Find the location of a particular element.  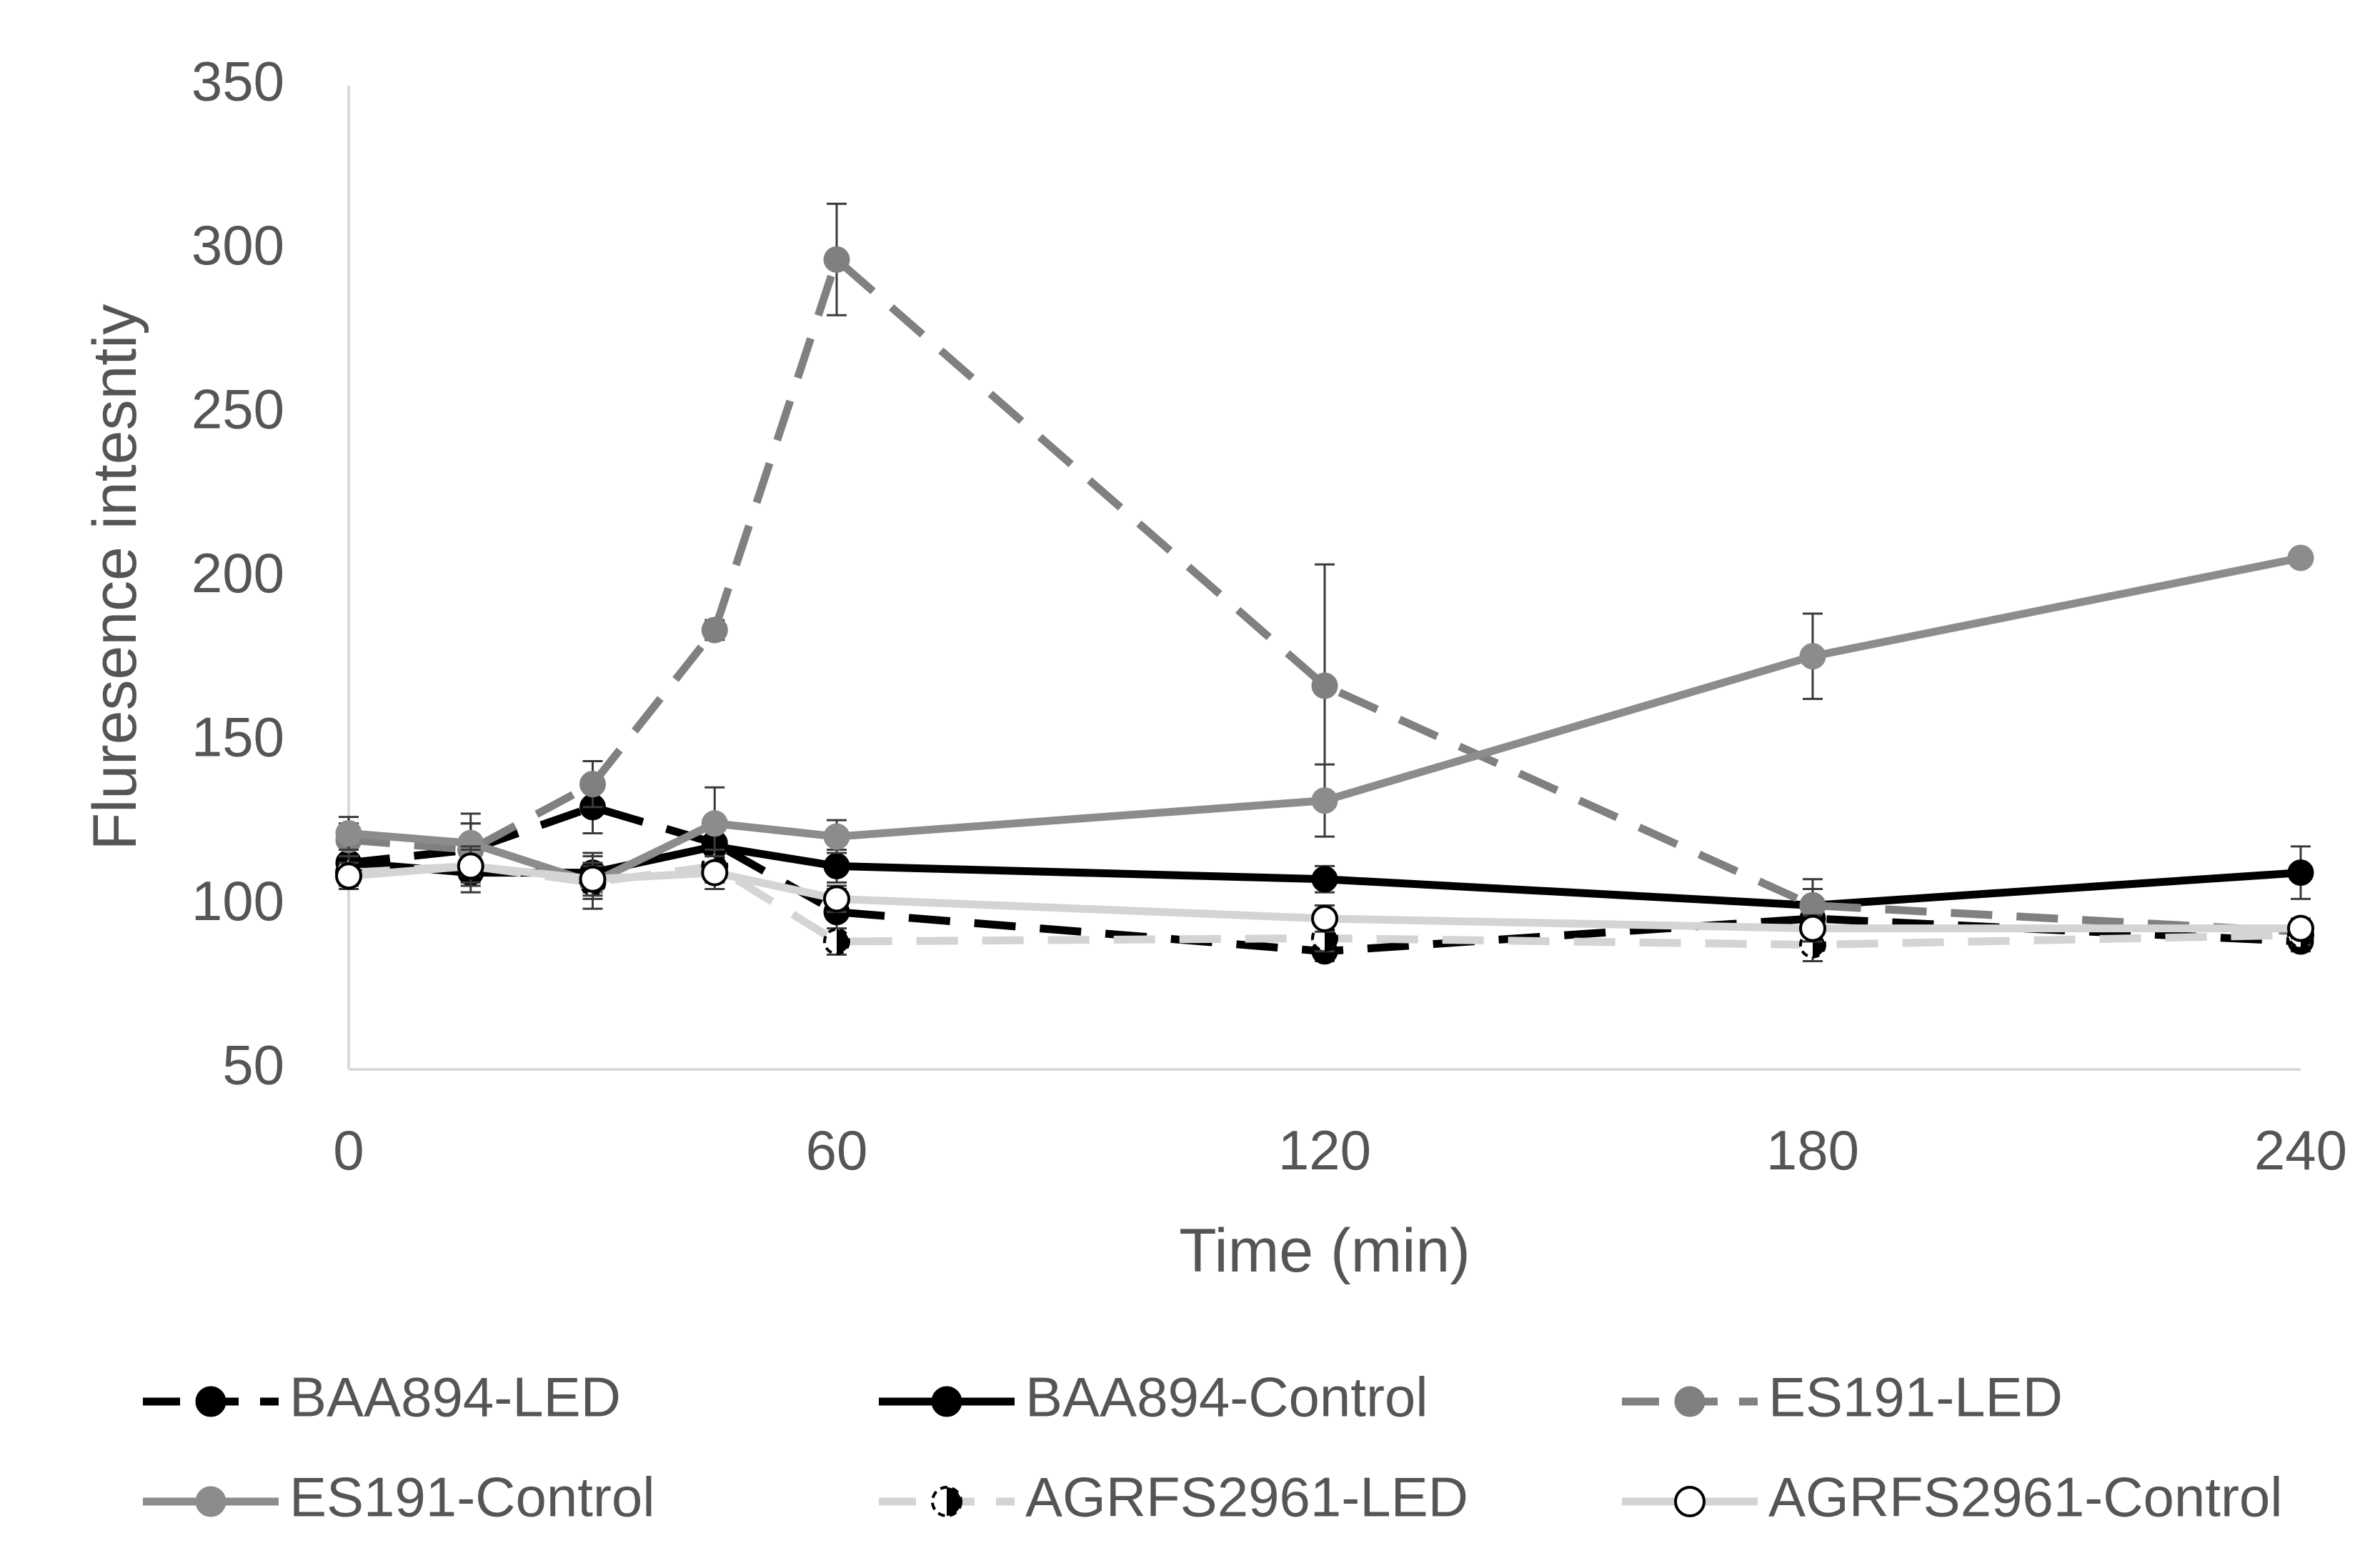

y-tick-labels: 50 100 150 200 250 300 350 is located at coordinates (237, 573).